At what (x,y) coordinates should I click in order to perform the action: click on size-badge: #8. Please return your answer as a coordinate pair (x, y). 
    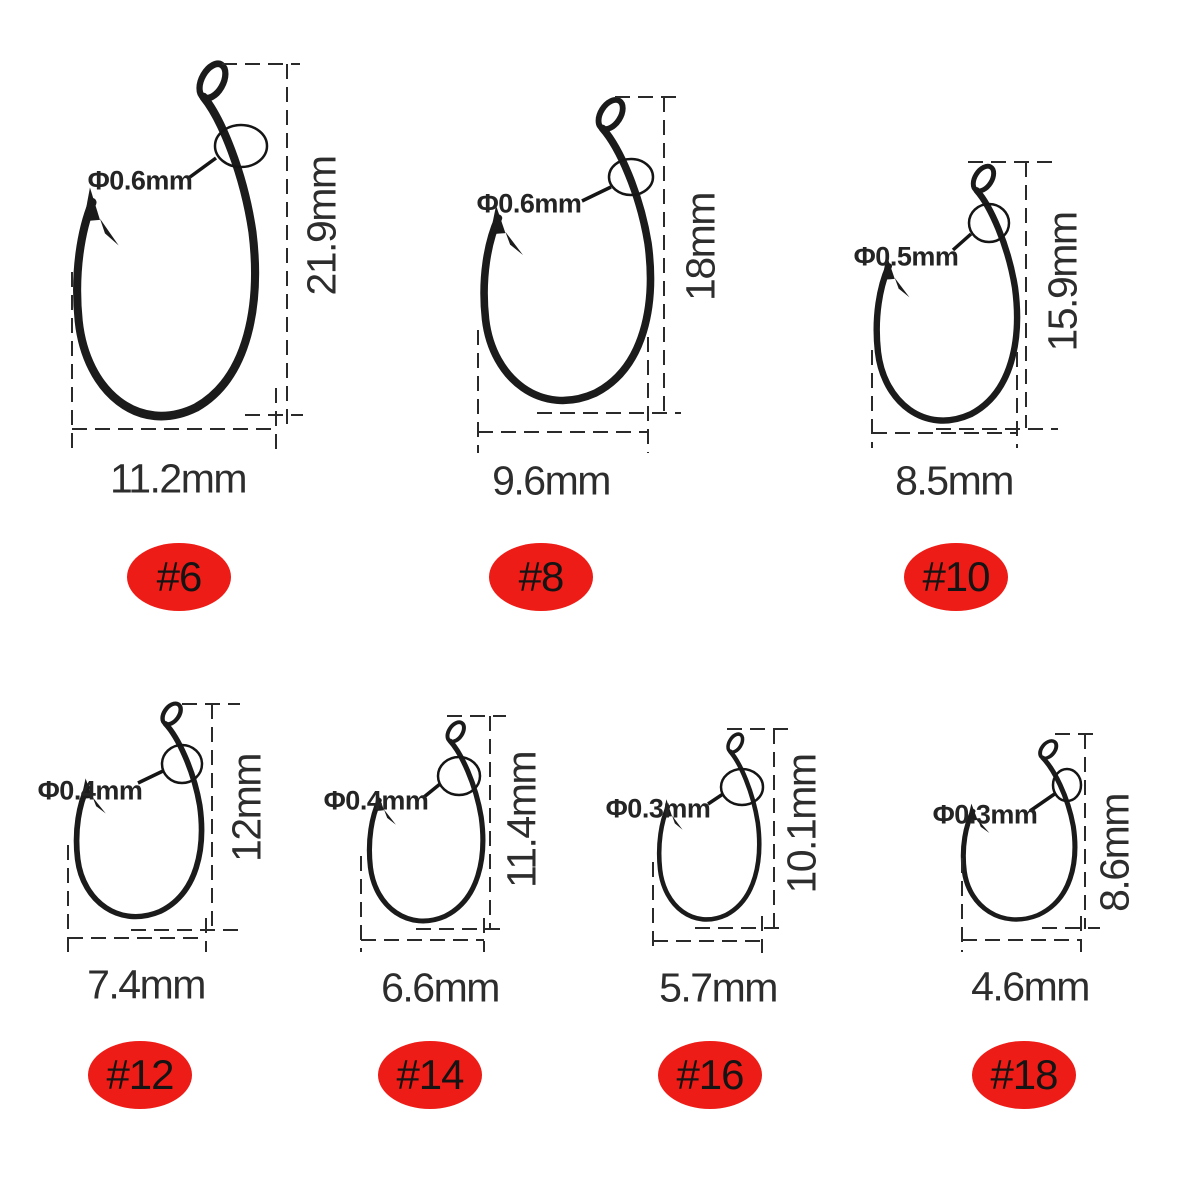
    Looking at the image, I should click on (541, 577).